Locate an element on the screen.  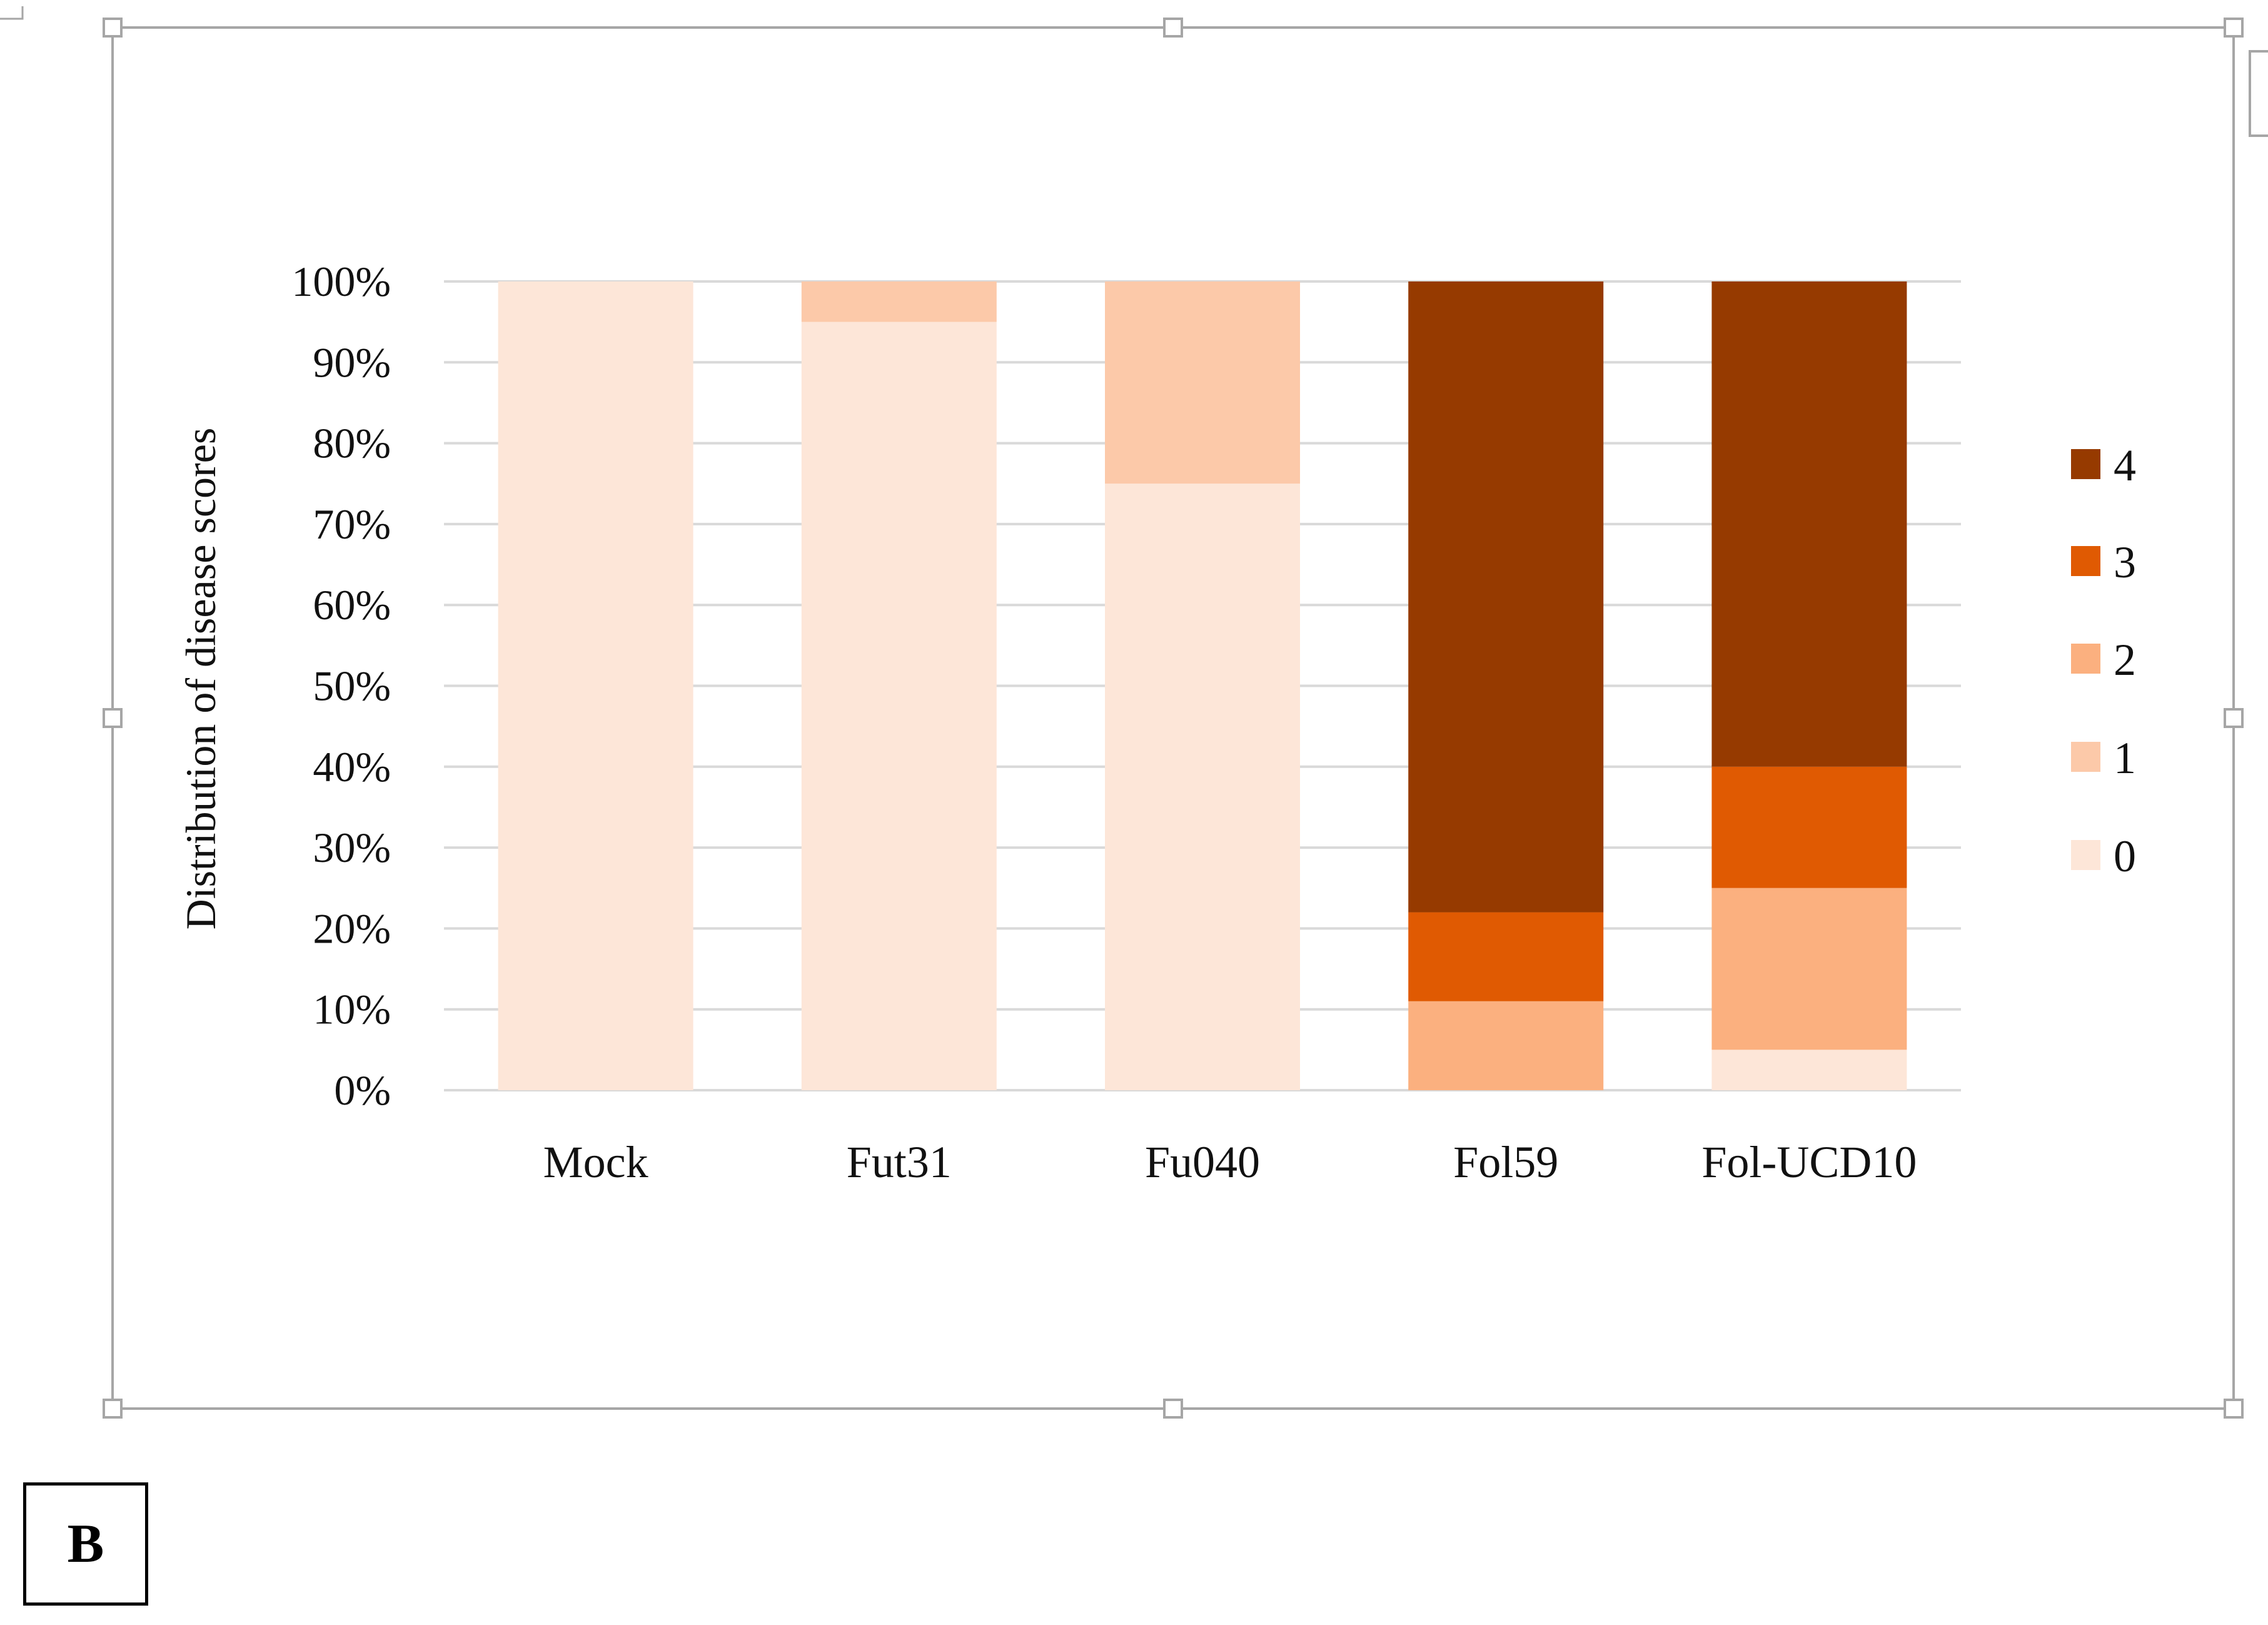
x-axis-category-labels: Mock Fut31 Fu040 Fol59 Fol-UCD10 is located at coordinates (1230, 1162).